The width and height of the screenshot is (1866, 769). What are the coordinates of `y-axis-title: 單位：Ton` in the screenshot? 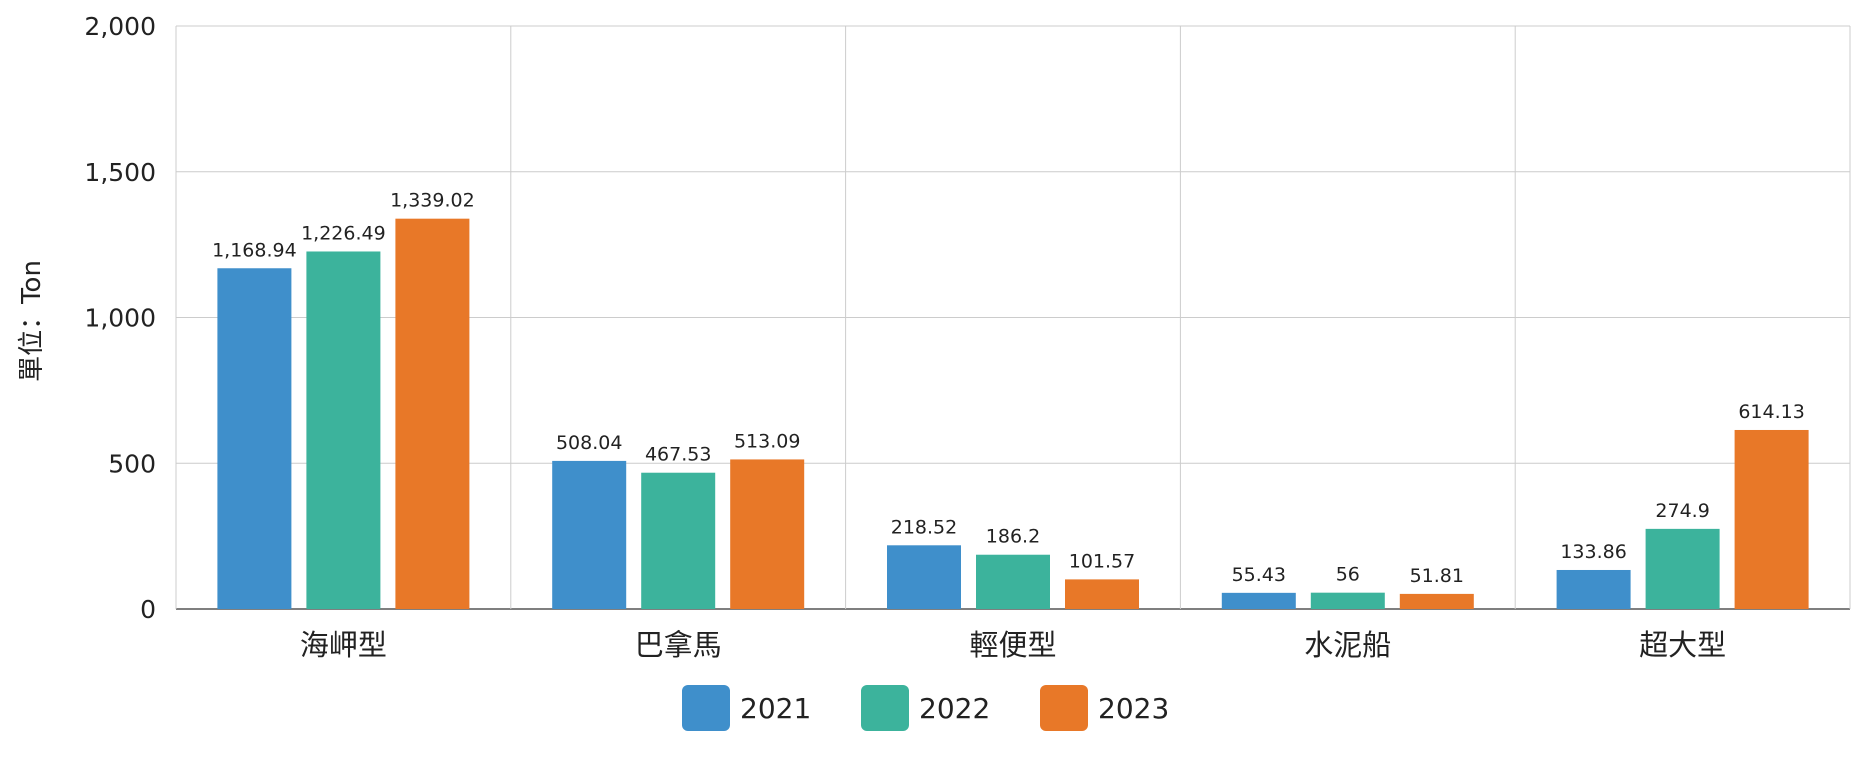 It's located at (32, 321).